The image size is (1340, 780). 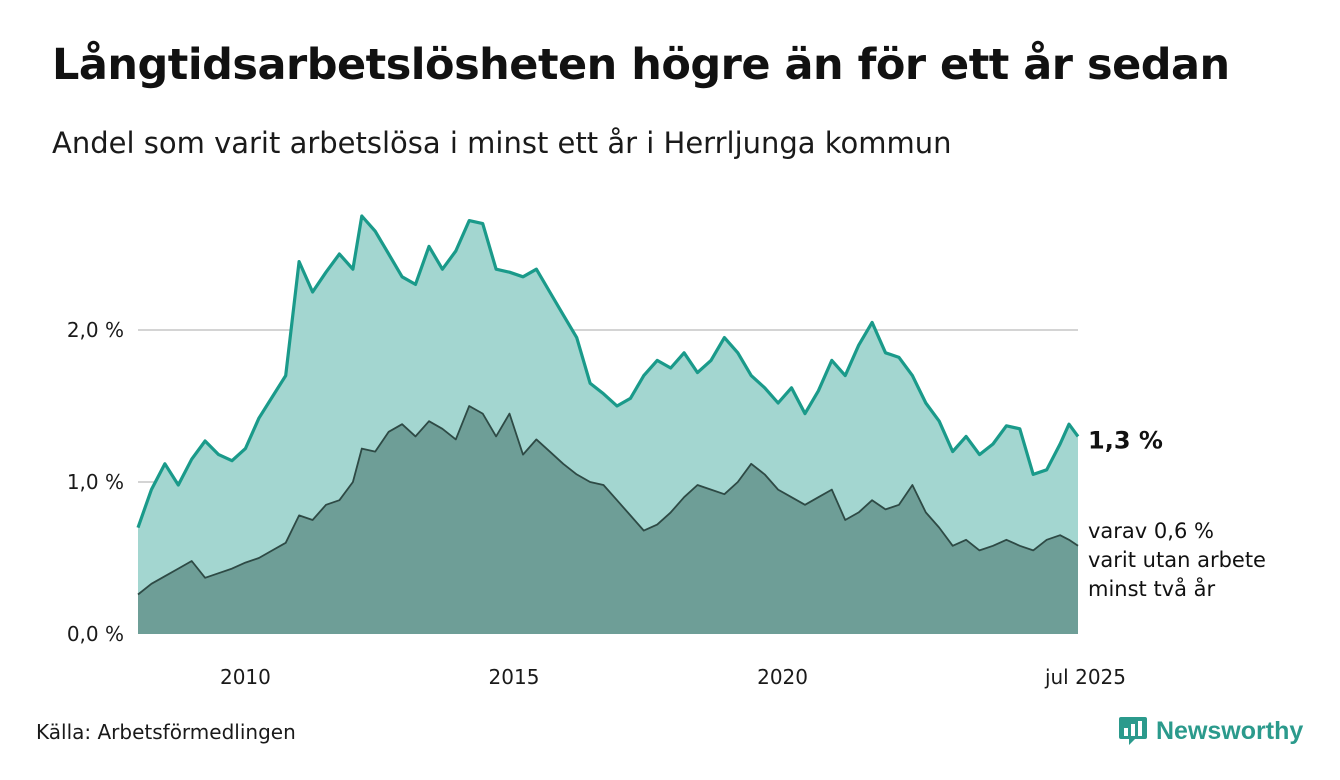 What do you see at coordinates (1085, 677) in the screenshot?
I see `x-tick-label: jul 2025` at bounding box center [1085, 677].